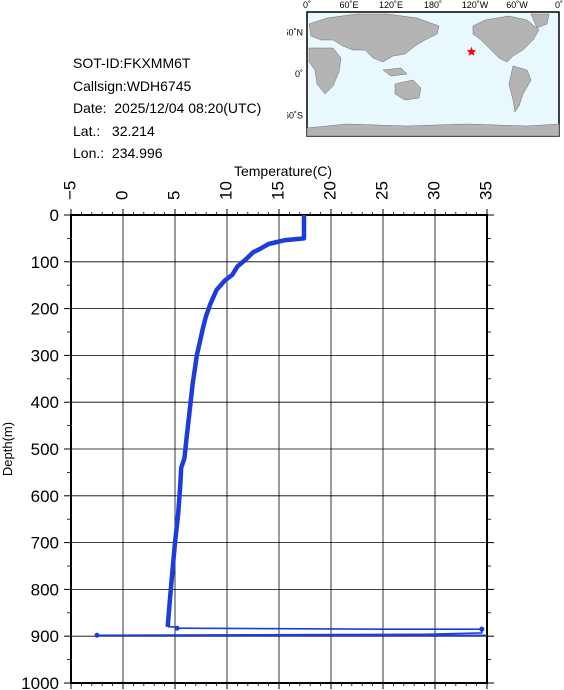  I want to click on y-tick-label: 900, so click(45, 636).